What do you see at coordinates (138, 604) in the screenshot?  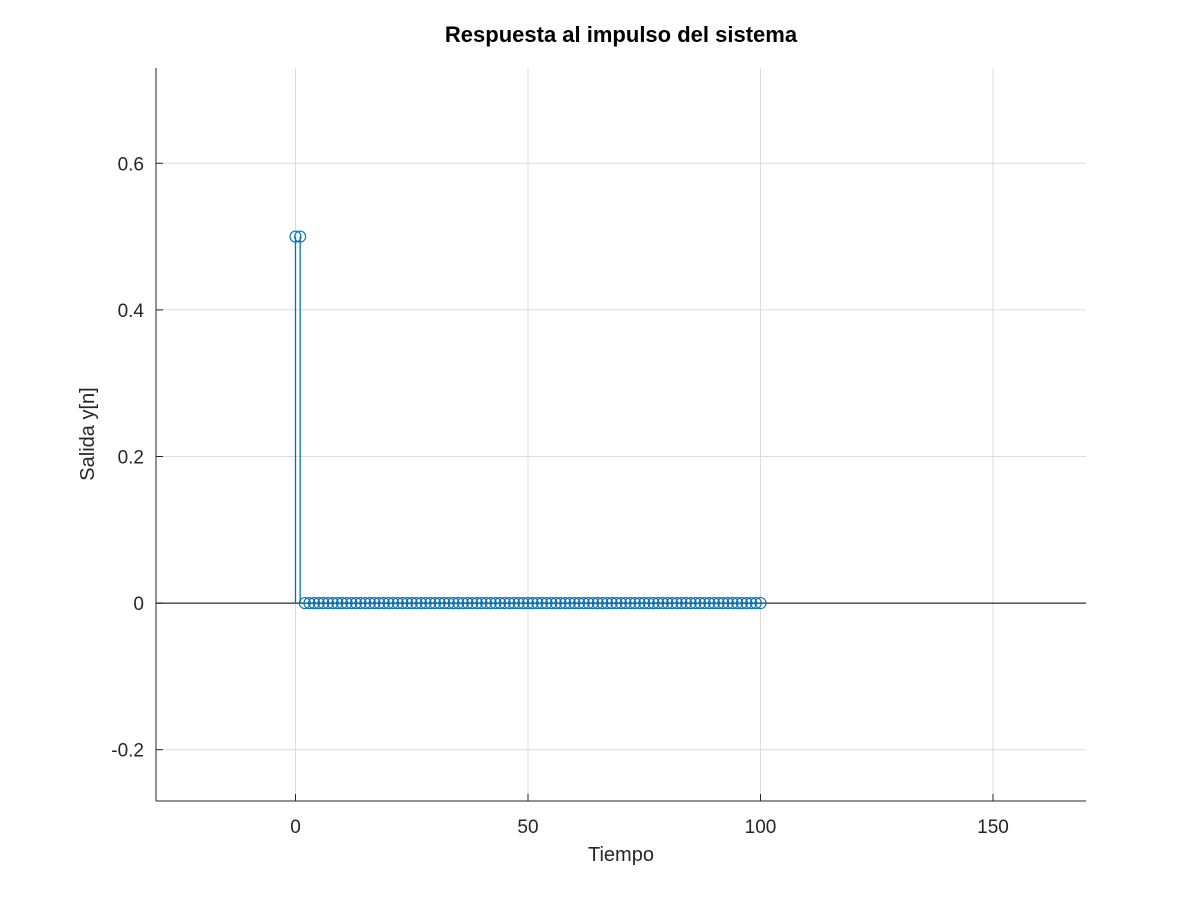 I see `y-tick-label: 0` at bounding box center [138, 604].